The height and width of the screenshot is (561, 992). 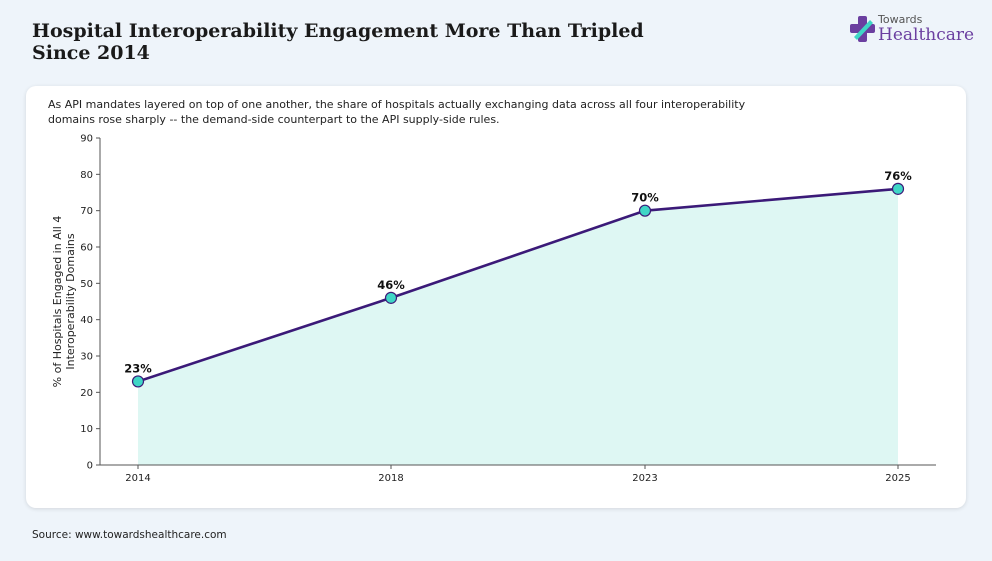 What do you see at coordinates (86, 393) in the screenshot?
I see `y-tick-label: 20` at bounding box center [86, 393].